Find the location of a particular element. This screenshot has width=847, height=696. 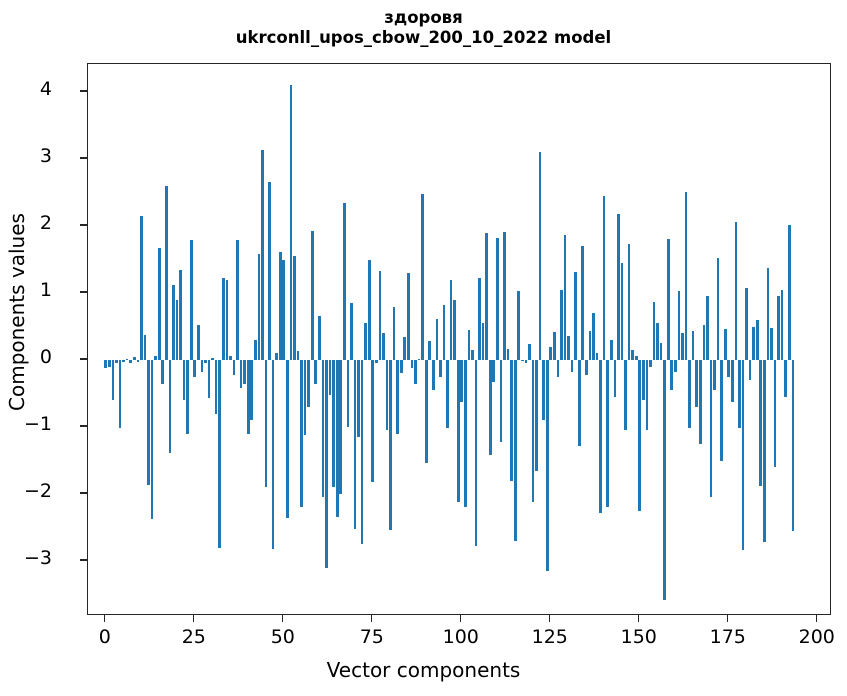

x-axis-tick-label: 50 is located at coordinates (282, 637).